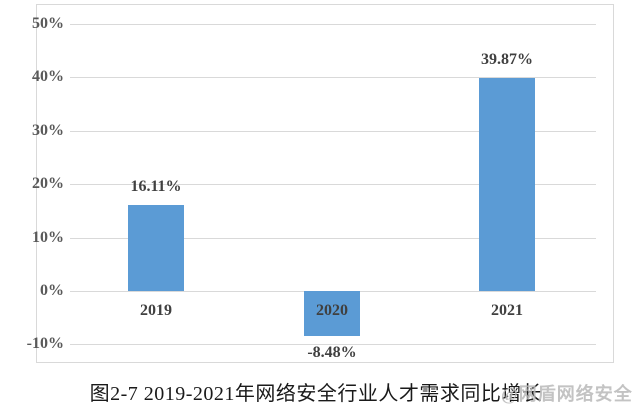 The image size is (632, 413). I want to click on gridline-30%, so click(333, 131).